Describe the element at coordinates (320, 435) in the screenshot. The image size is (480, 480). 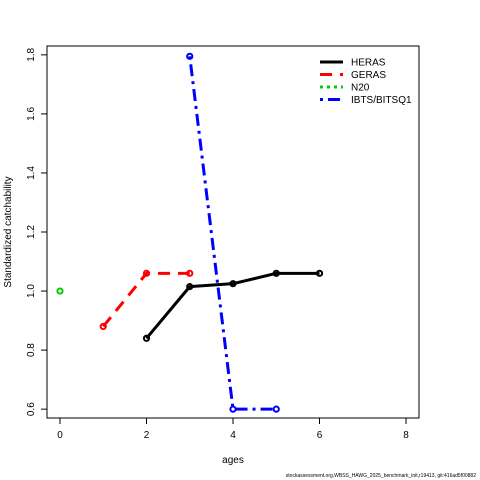
I see `x-tick-label: 6` at that location.